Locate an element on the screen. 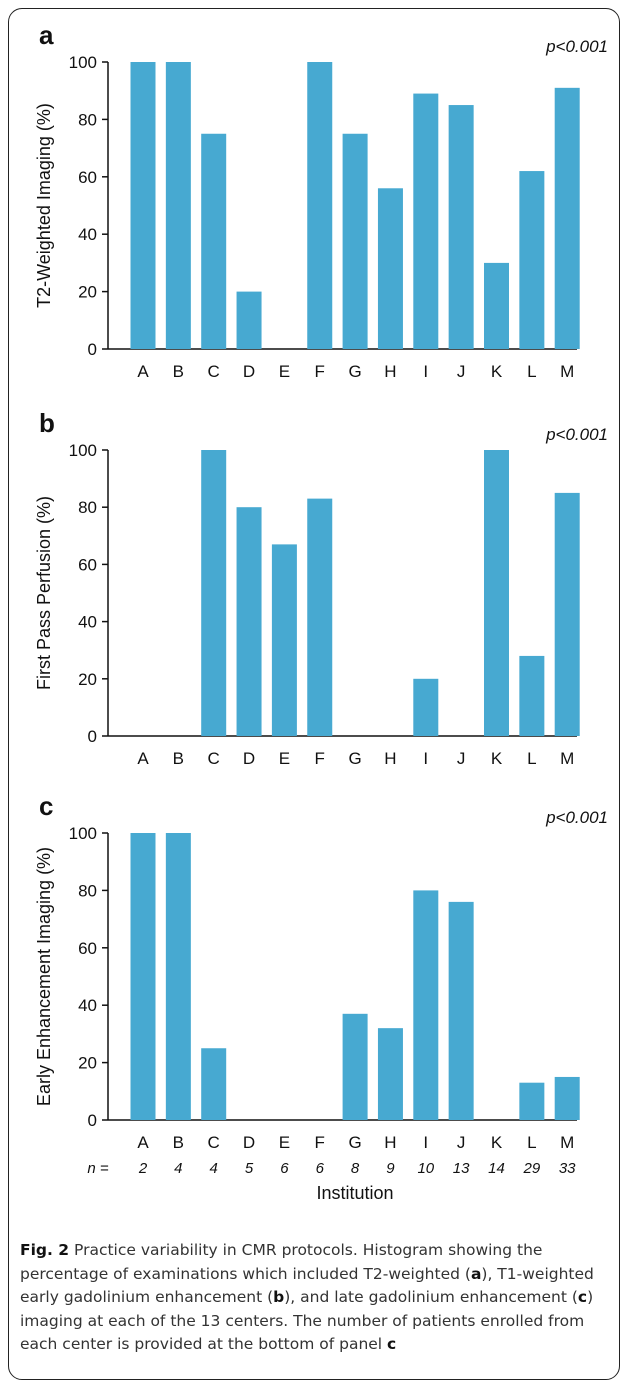  bar-M is located at coordinates (567, 1098).